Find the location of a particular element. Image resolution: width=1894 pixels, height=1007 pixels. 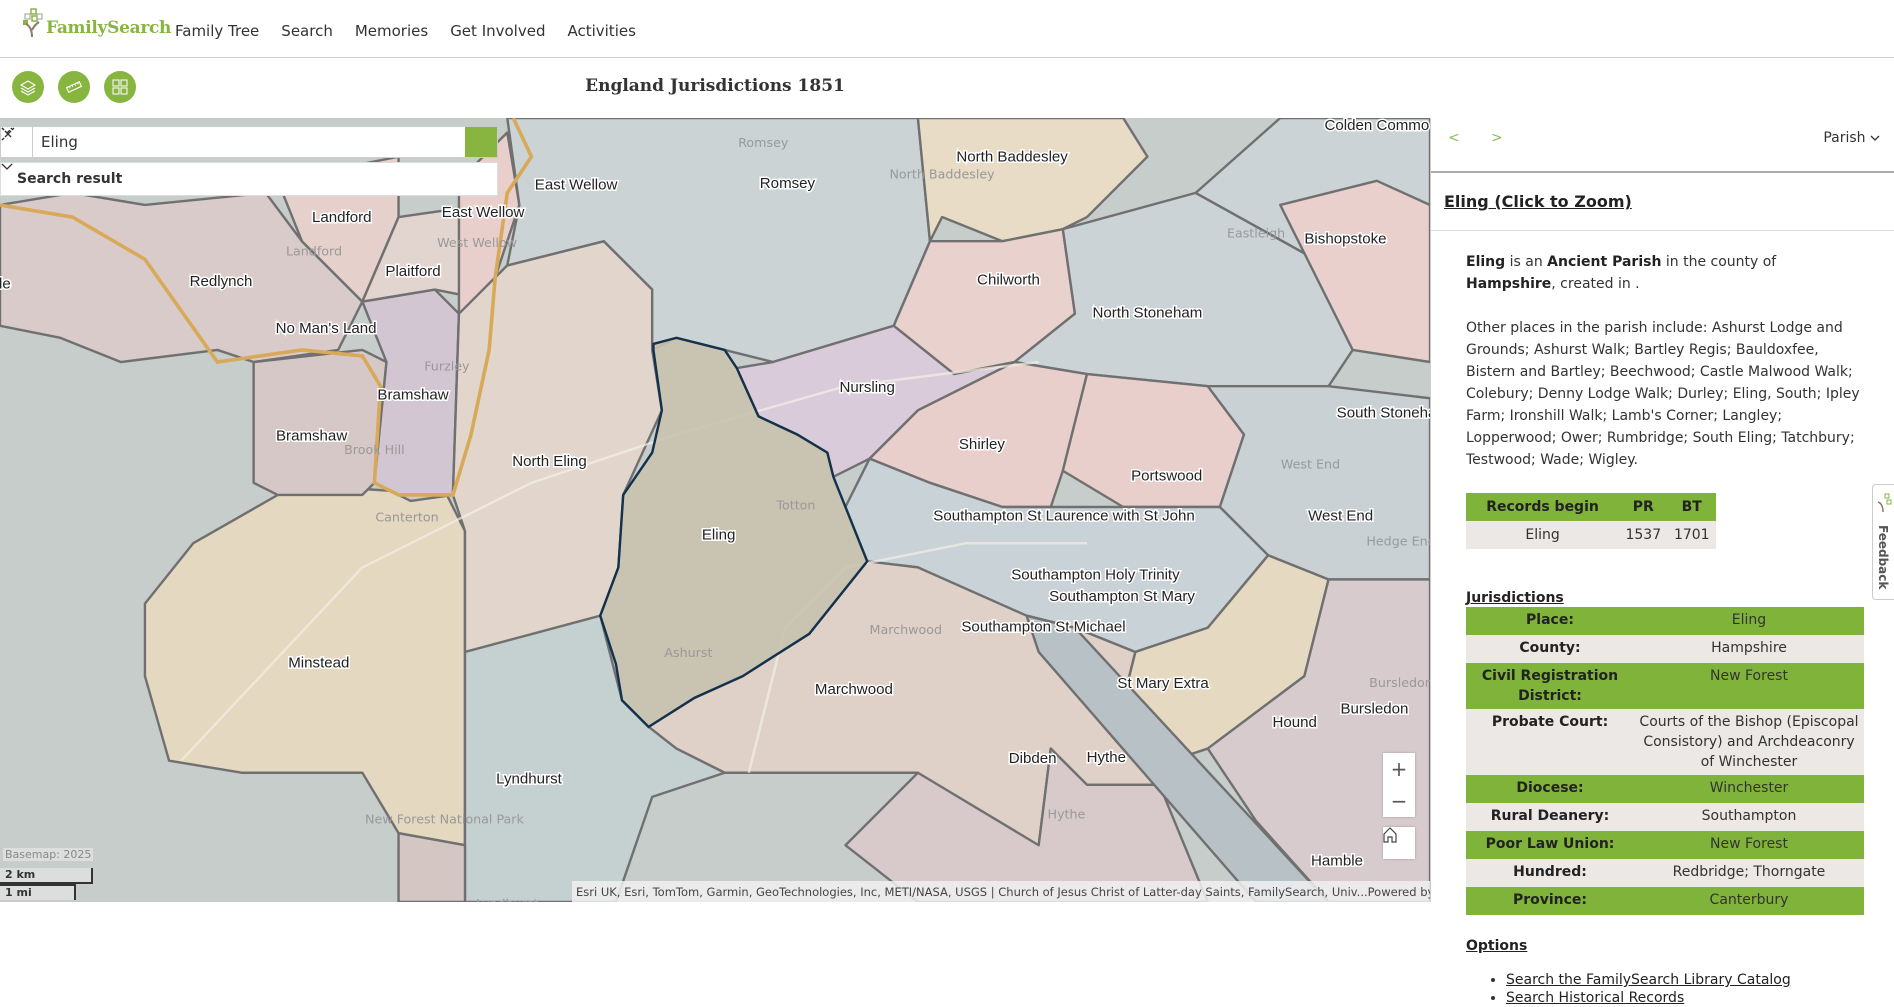

scale-bar: 2 km 1 mi is located at coordinates (46, 884).